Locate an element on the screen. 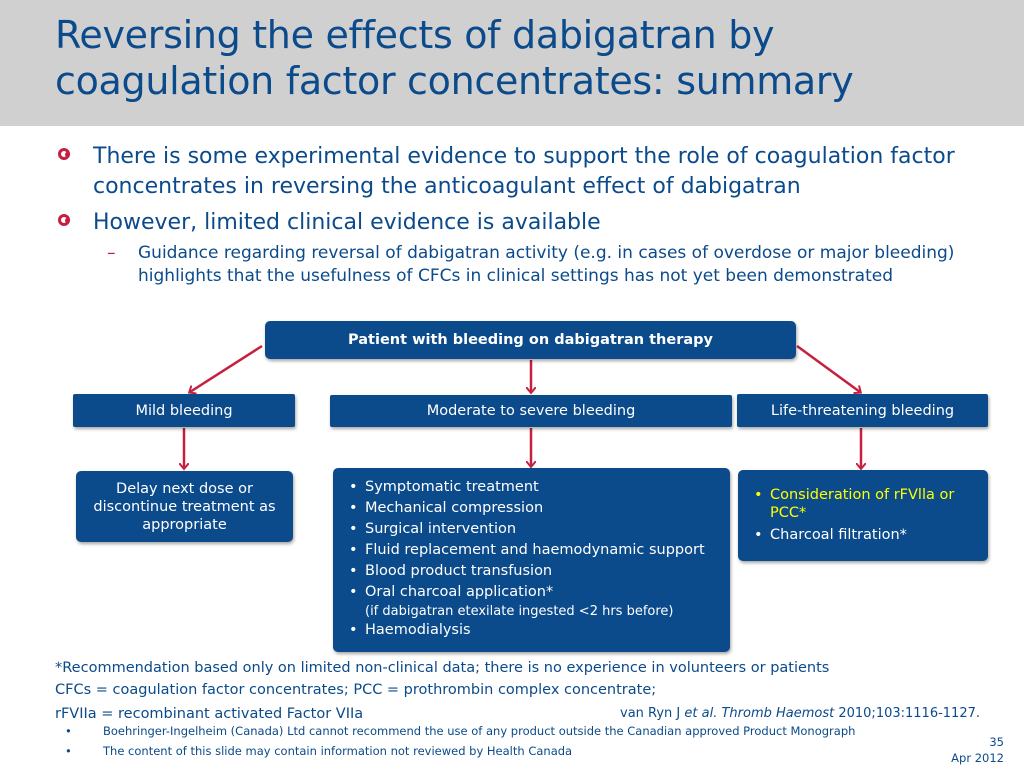  charcoal-item-text: Oral charcoal application* is located at coordinates (459, 592).